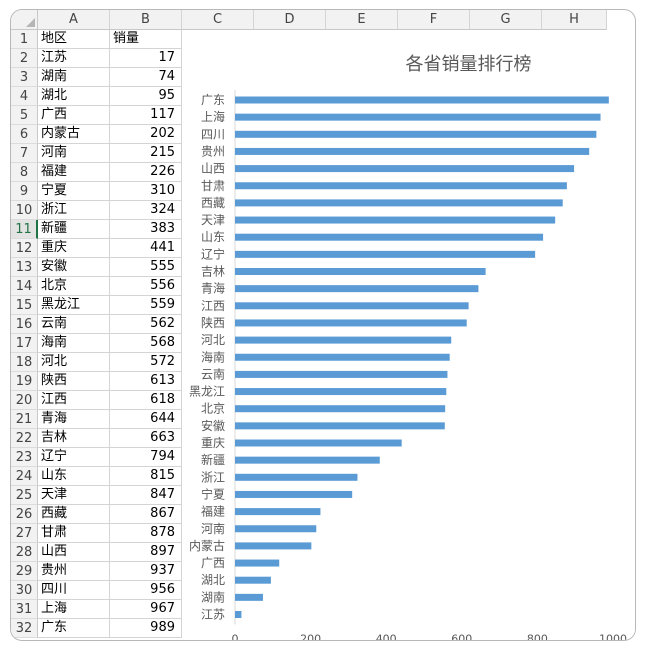  What do you see at coordinates (146, 229) in the screenshot?
I see `sales-cell: 383` at bounding box center [146, 229].